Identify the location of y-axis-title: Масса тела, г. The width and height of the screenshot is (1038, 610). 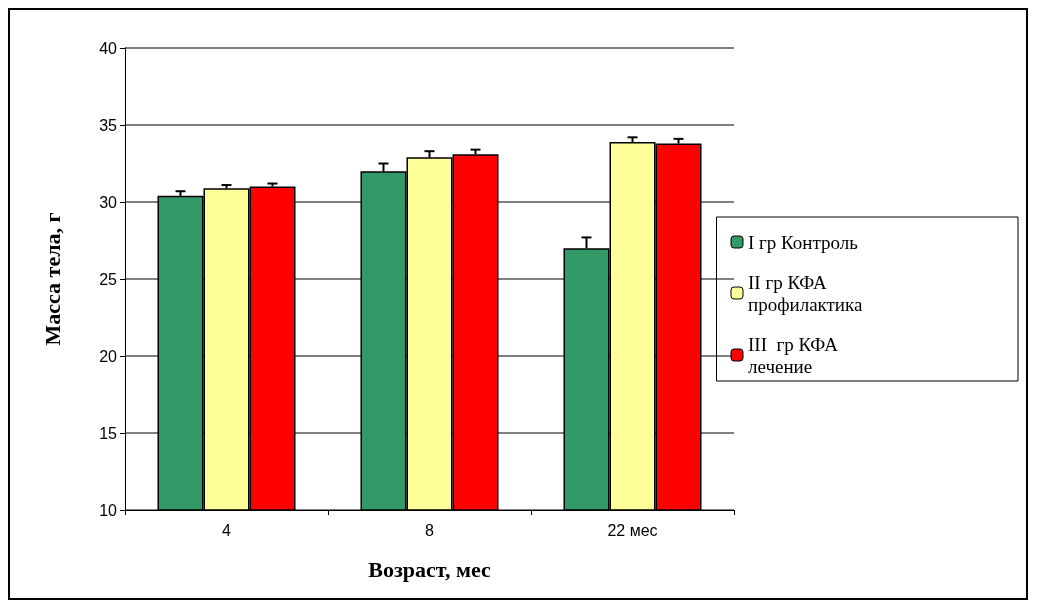
(52, 279).